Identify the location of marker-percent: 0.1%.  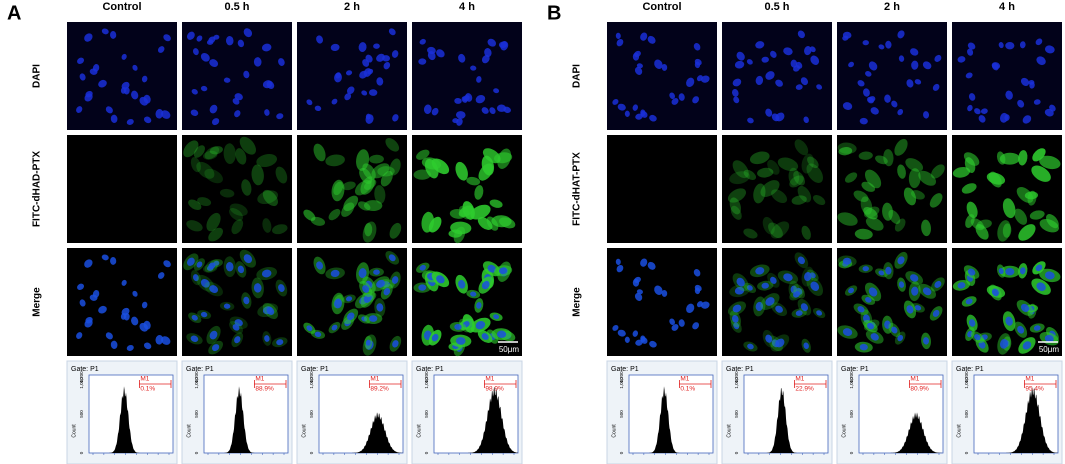
(147, 389).